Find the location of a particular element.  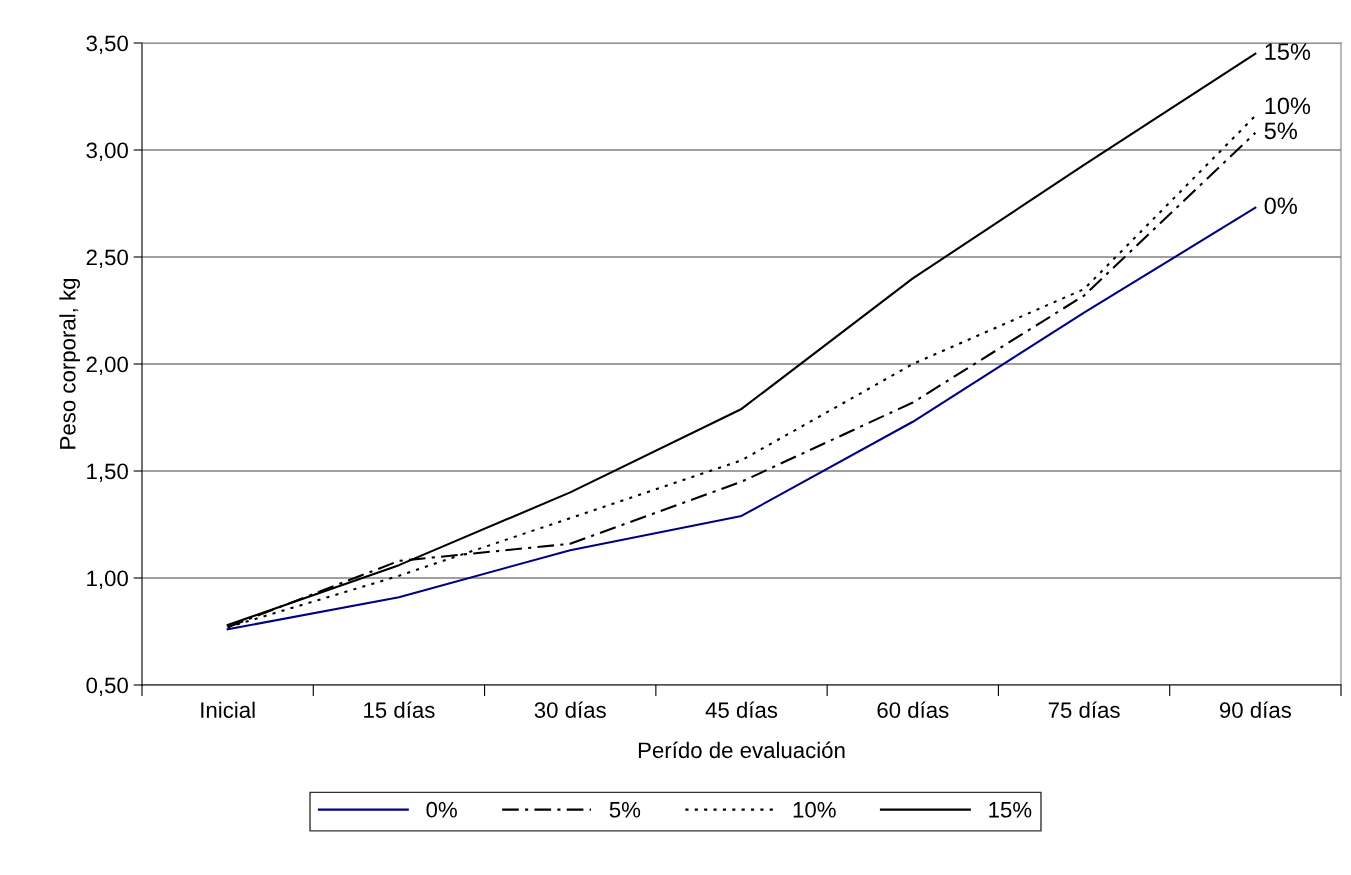

x-axis-title: Perído de evaluación is located at coordinates (741, 750).